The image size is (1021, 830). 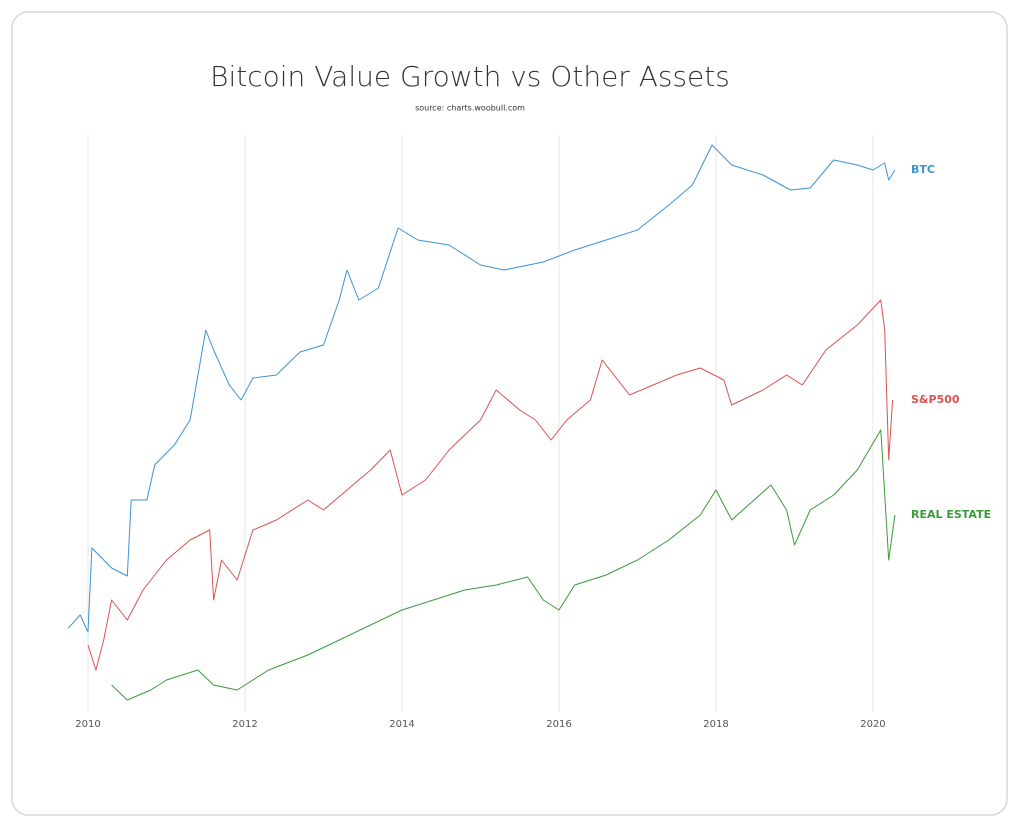 I want to click on x-tick-label: 2014, so click(x=401, y=724).